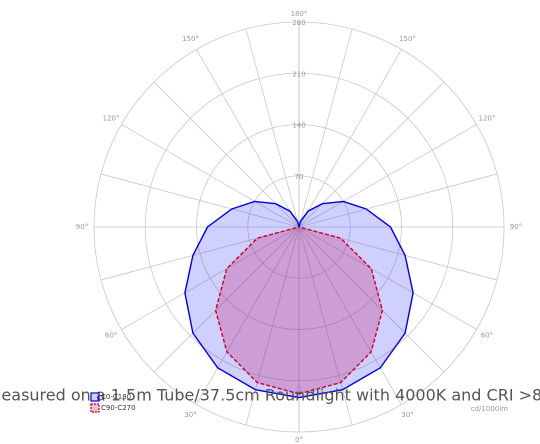  I want to click on r-tick-label: 70, so click(299, 177).